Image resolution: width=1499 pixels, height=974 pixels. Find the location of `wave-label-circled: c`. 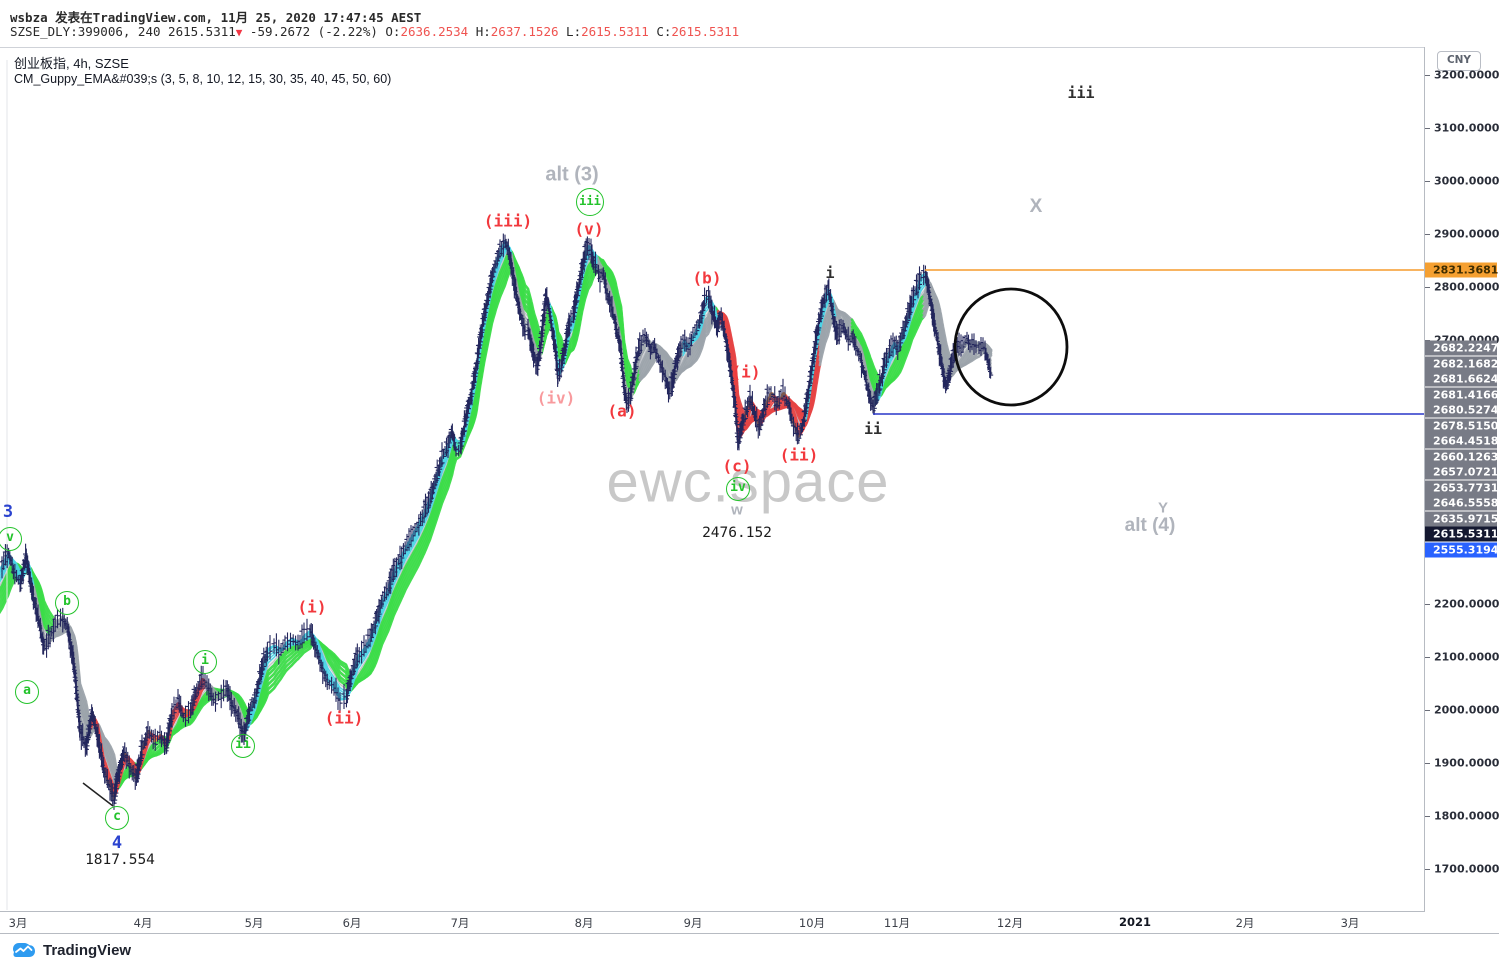

wave-label-circled: c is located at coordinates (117, 818).